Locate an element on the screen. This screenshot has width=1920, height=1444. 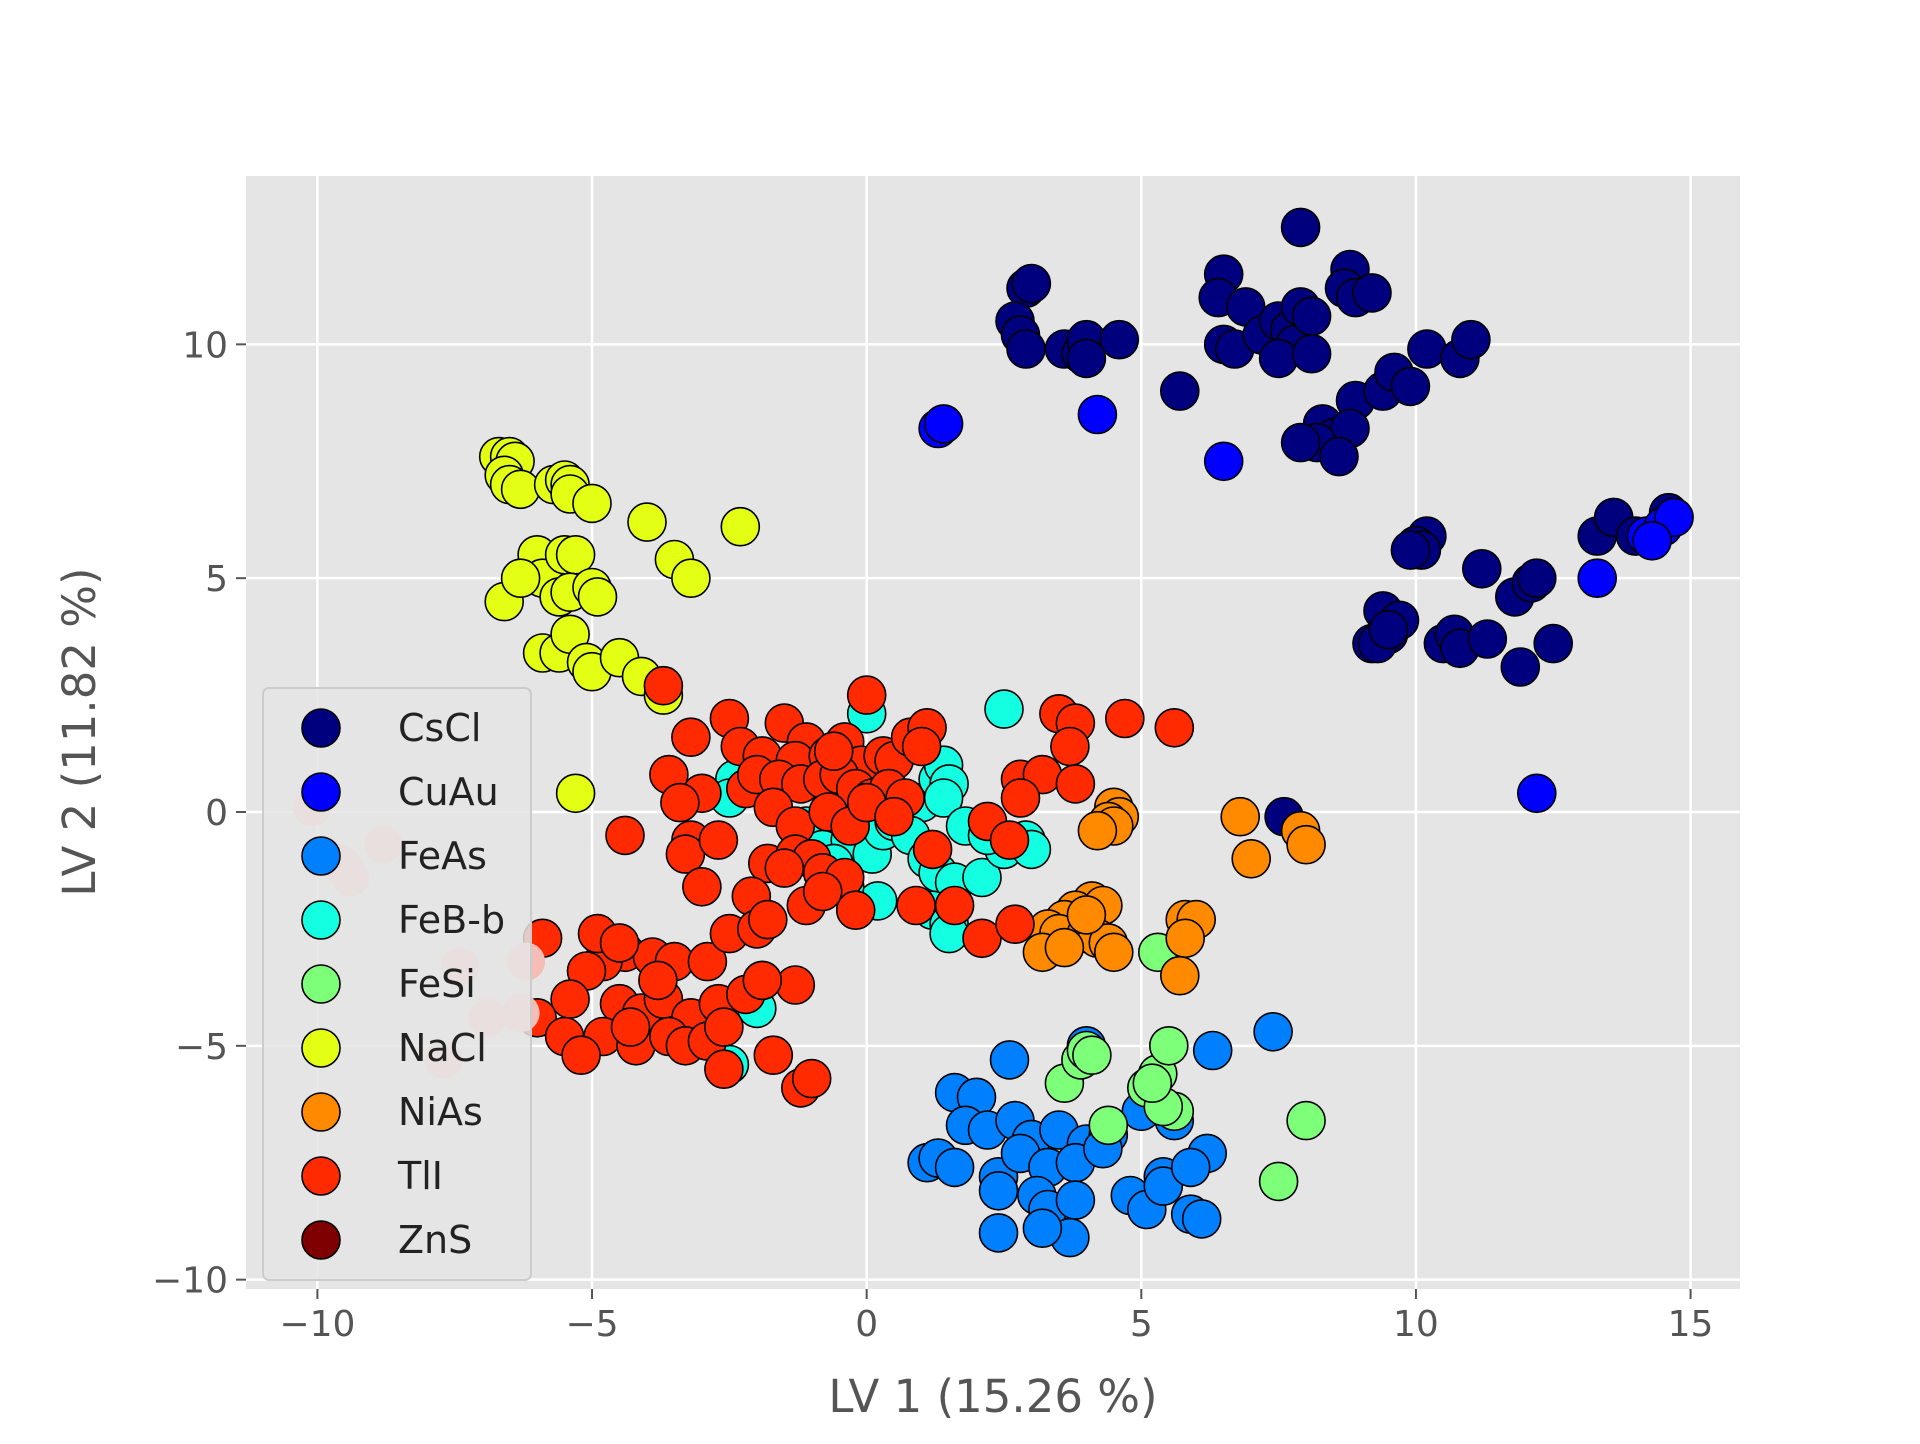
x-tick-label: 5 is located at coordinates (1141, 1324).